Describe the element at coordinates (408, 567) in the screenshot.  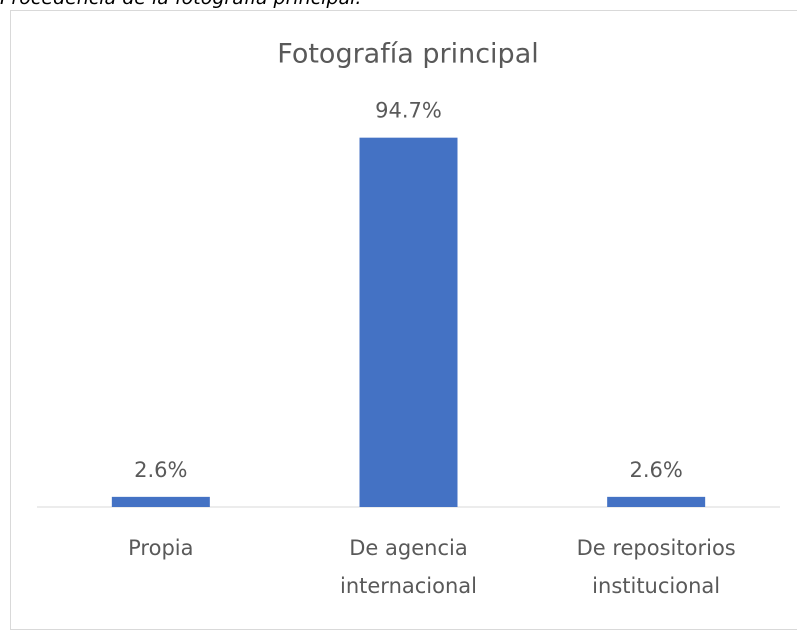
I see `x-tick-label: De agencia internacional` at that location.